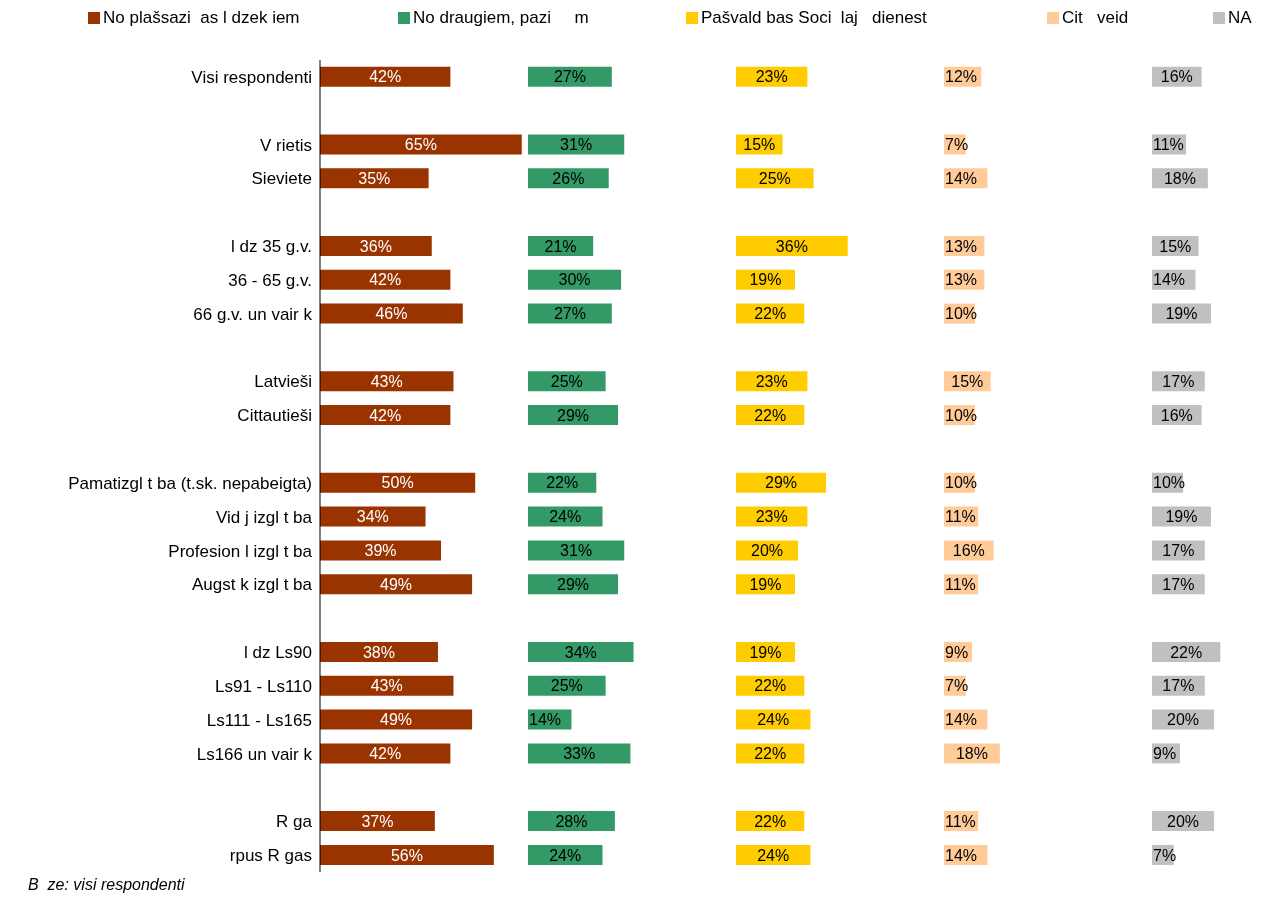  Describe the element at coordinates (380, 551) in the screenshot. I see `data-label: 39%` at that location.